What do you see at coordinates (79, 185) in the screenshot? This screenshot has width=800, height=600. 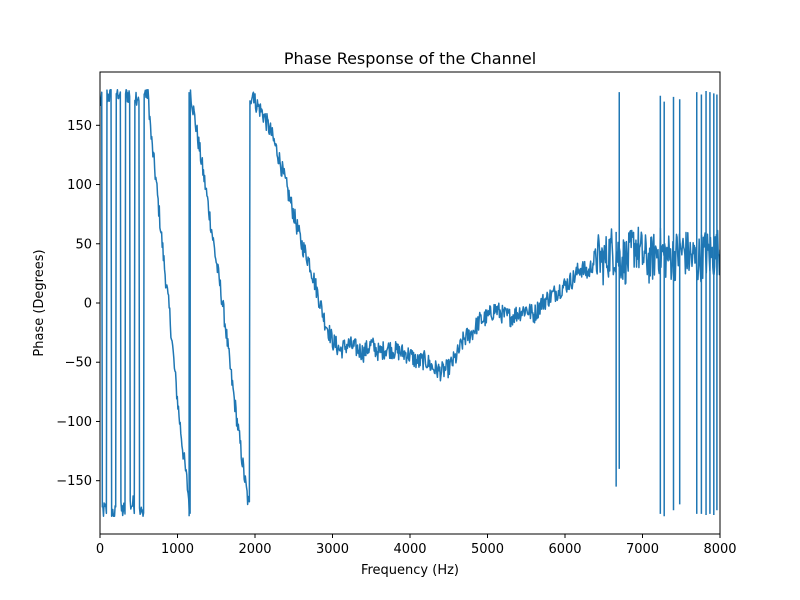 I see `y-tick-label: 100` at bounding box center [79, 185].